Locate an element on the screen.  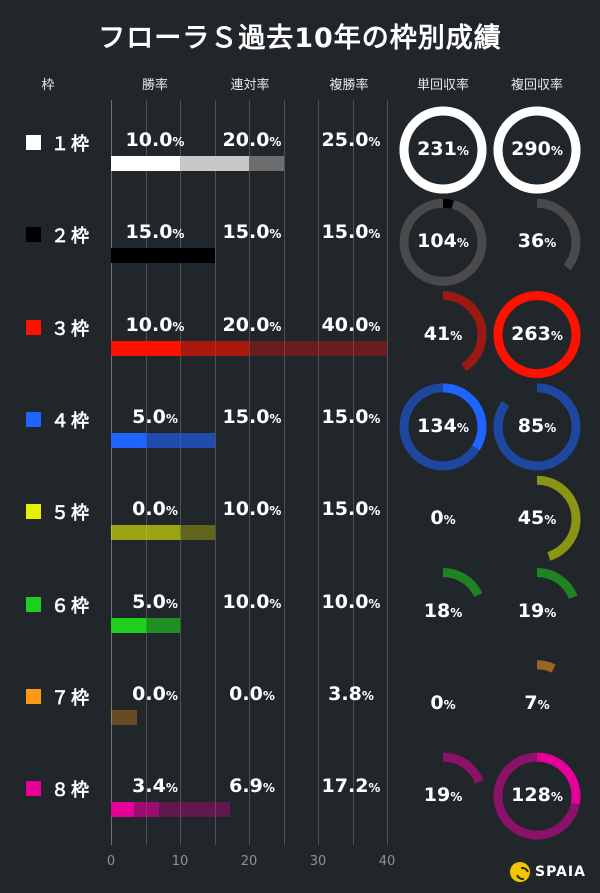
quinella-rate-label: 6.9% is located at coordinates (252, 786).